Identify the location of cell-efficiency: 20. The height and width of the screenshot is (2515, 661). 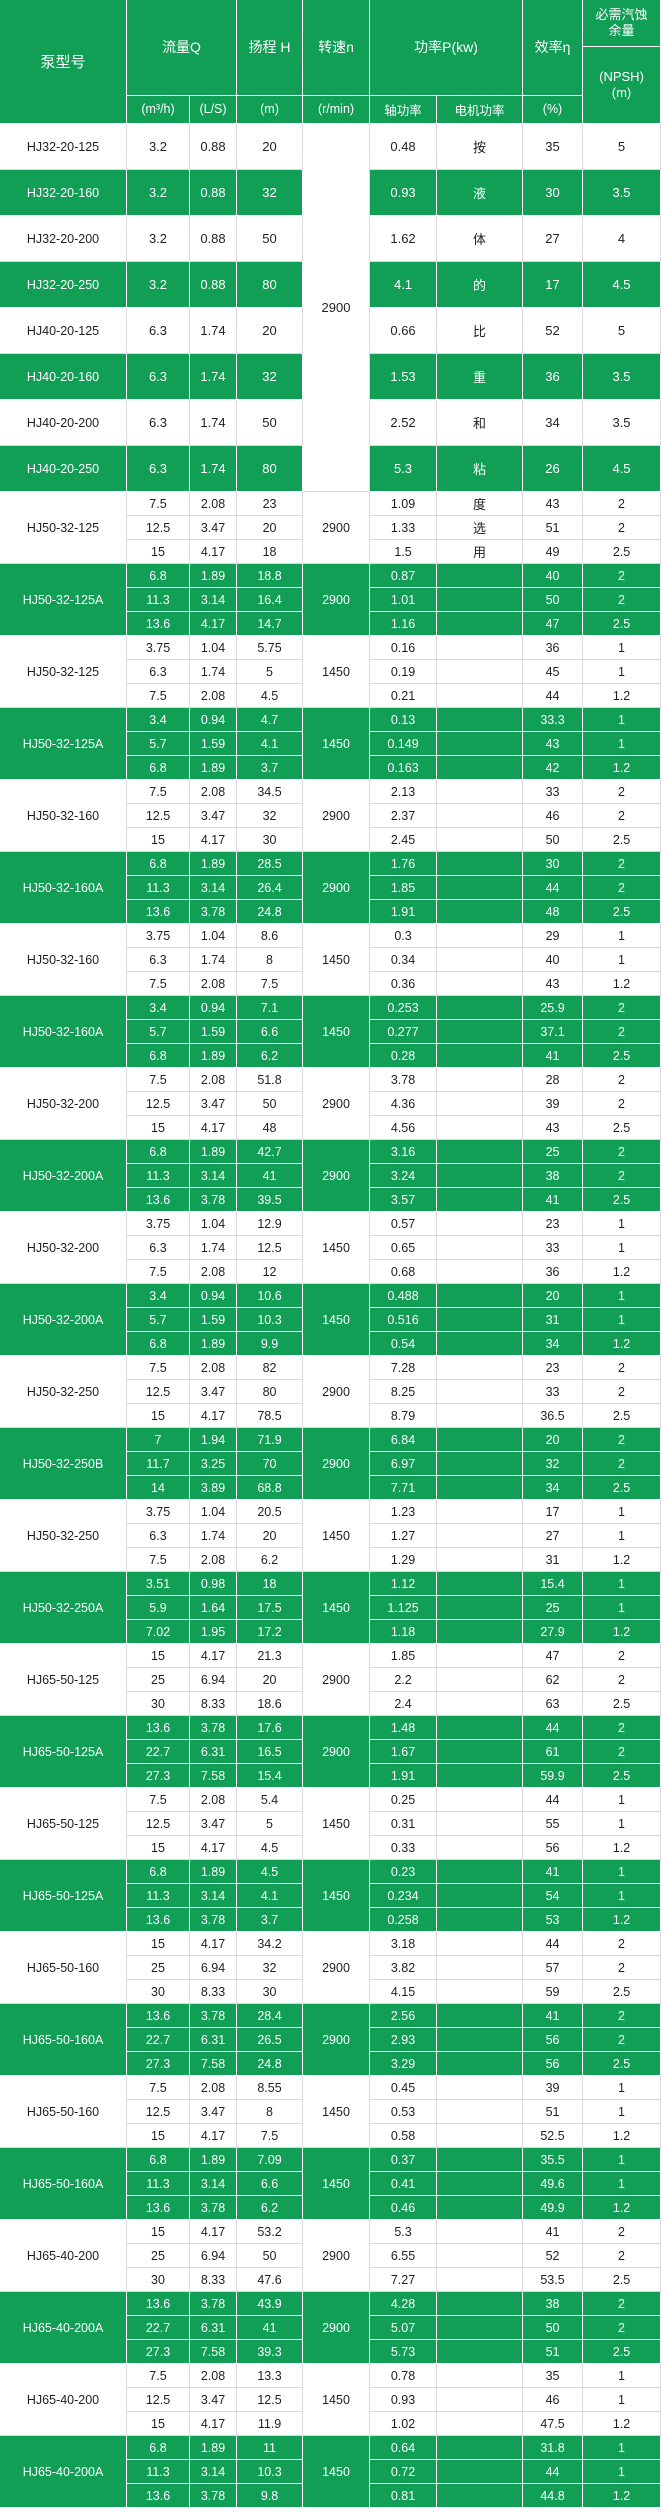
(553, 1440).